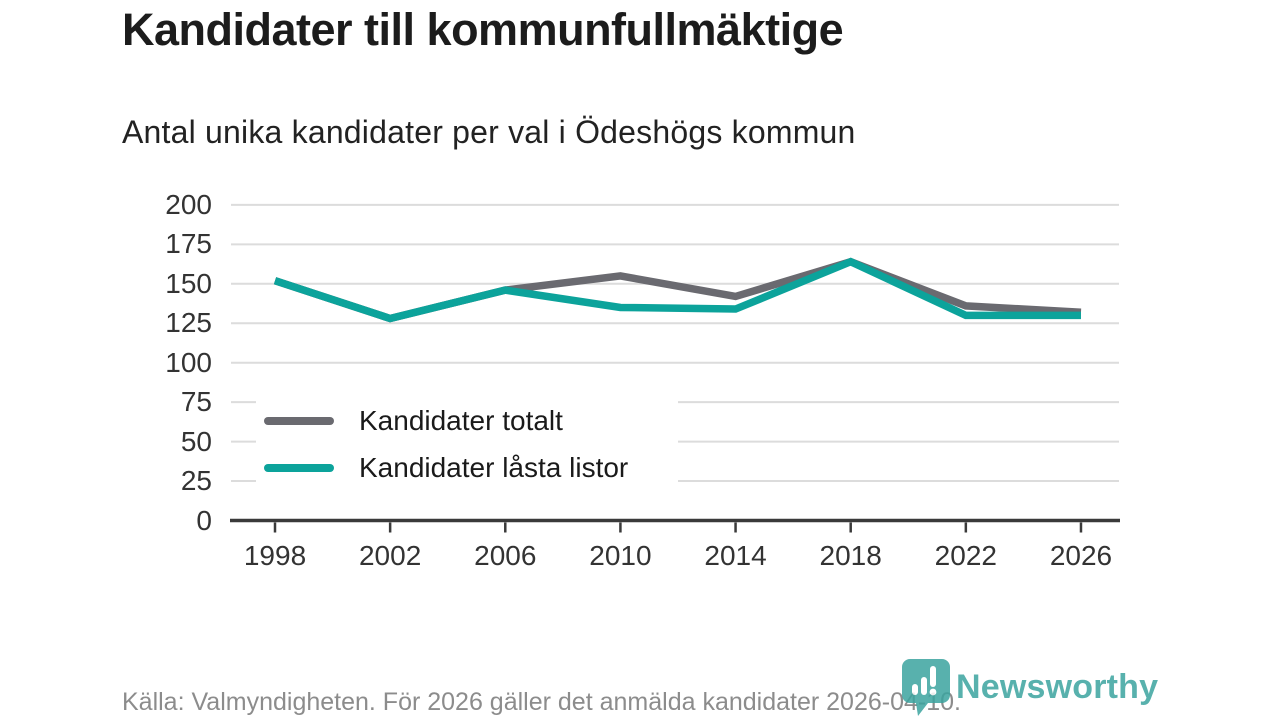 The width and height of the screenshot is (1280, 720). Describe the element at coordinates (299, 420) in the screenshot. I see `legend-swatch-total` at that location.